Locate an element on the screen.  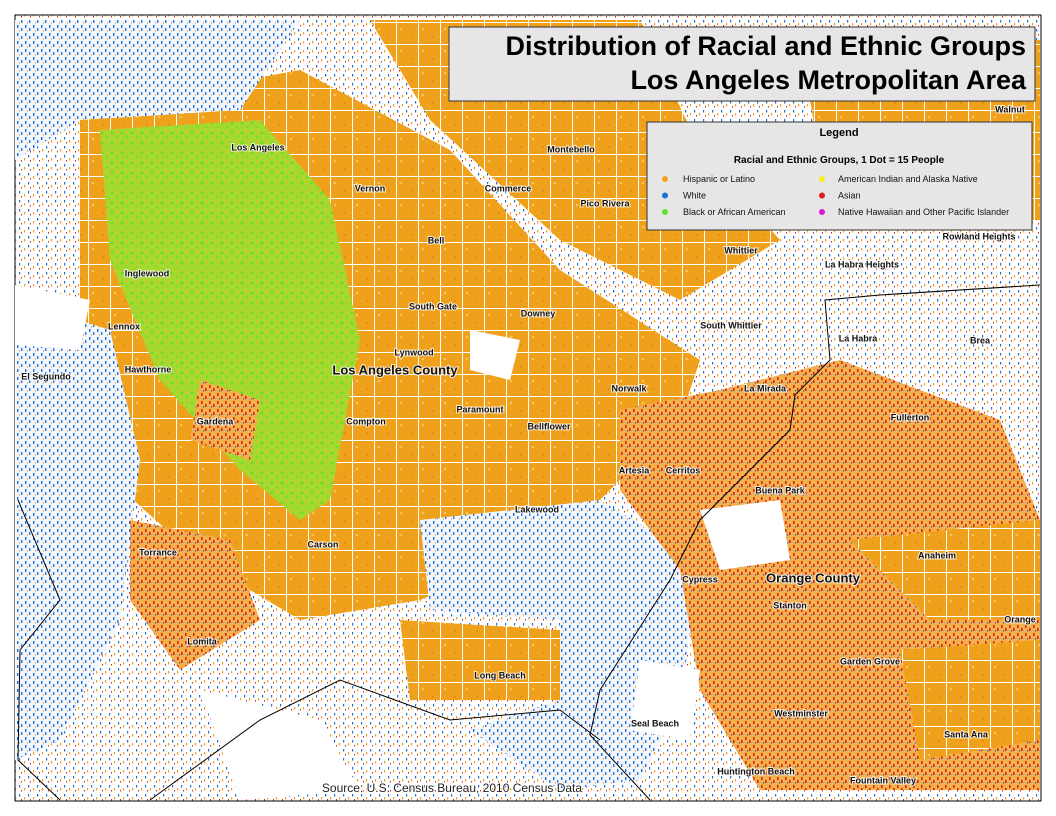
place-label: El Segundo is located at coordinates (46, 376).